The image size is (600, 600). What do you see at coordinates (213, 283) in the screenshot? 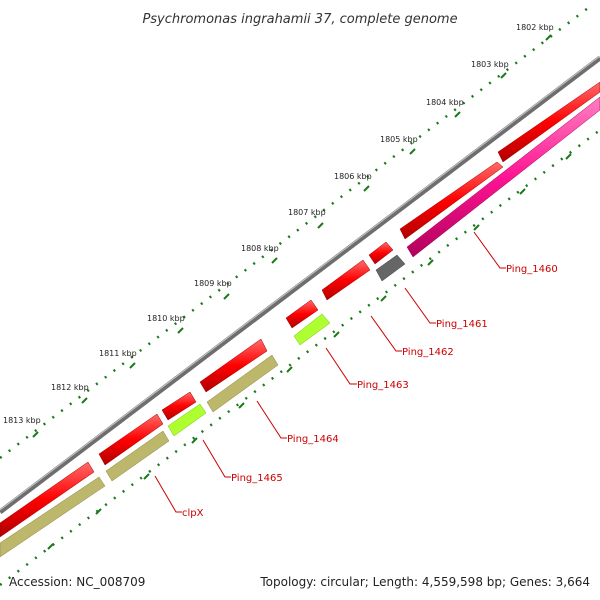
I see `kbp-label: 1809 kbp` at bounding box center [213, 283].